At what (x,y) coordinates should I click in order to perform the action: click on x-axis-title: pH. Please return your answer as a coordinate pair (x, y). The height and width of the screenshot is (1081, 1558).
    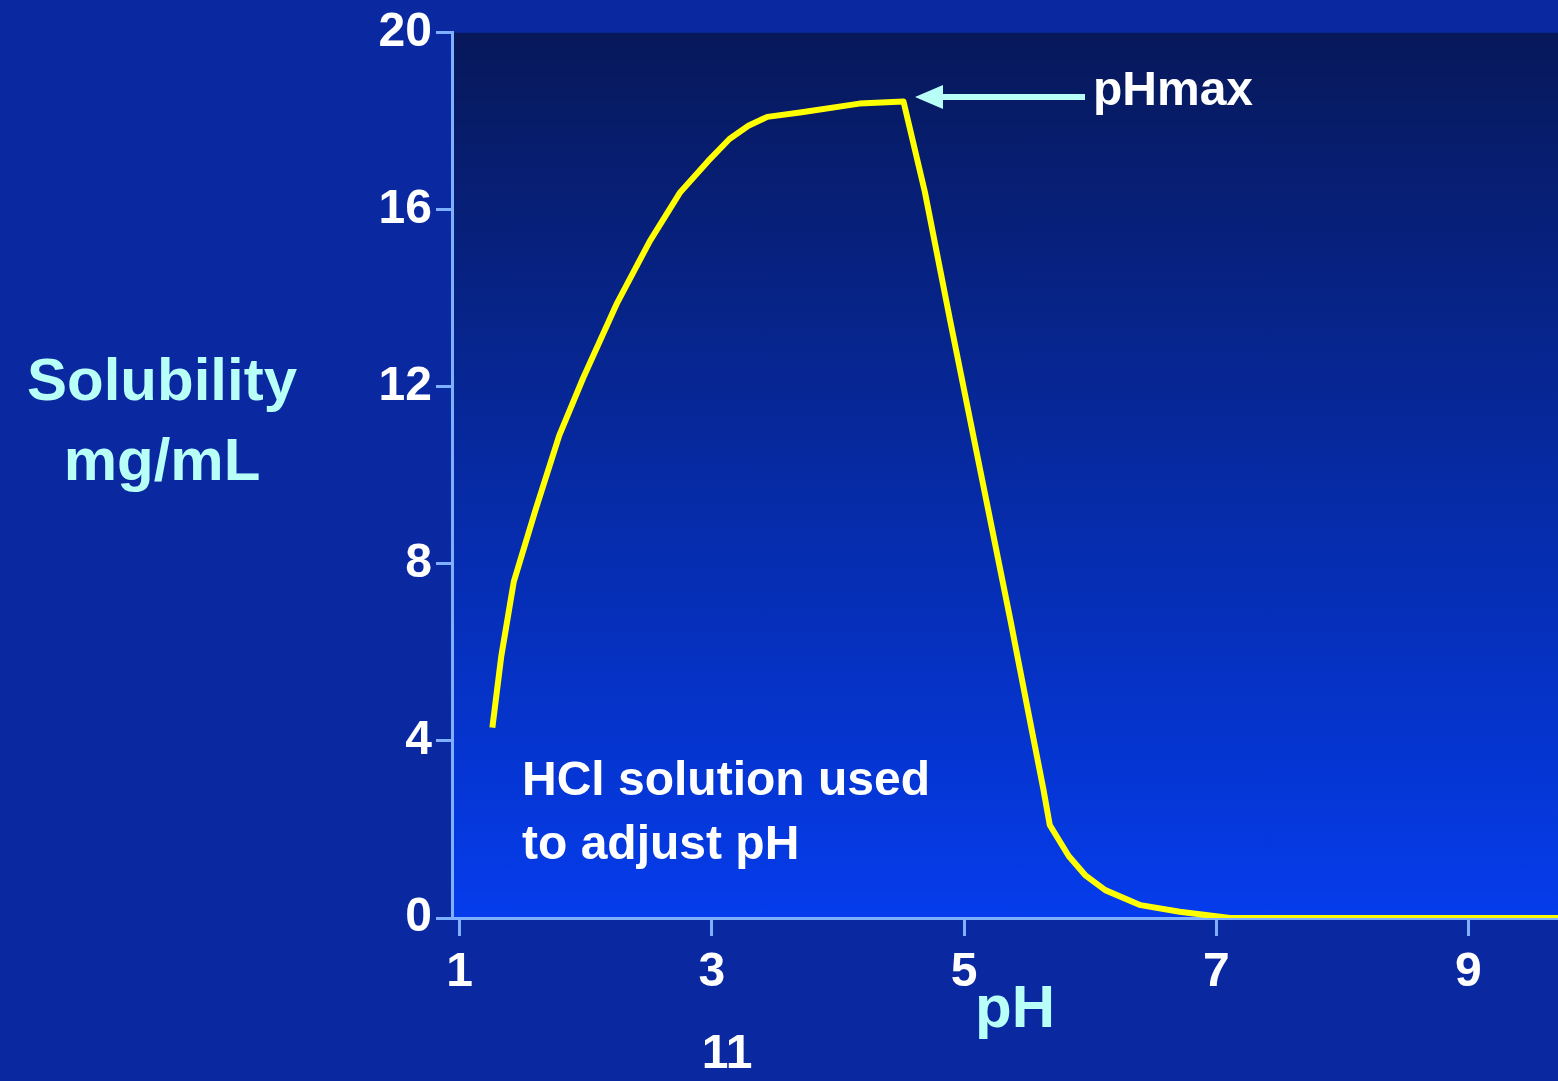
    Looking at the image, I should click on (1015, 1006).